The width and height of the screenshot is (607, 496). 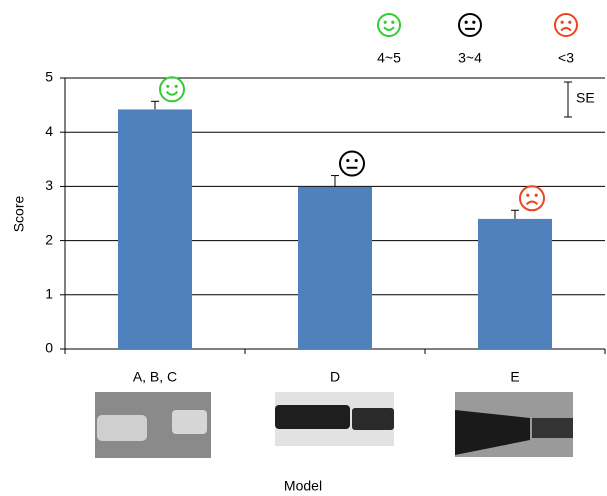 I want to click on x-tick-label: A, B, C, so click(x=155, y=377).